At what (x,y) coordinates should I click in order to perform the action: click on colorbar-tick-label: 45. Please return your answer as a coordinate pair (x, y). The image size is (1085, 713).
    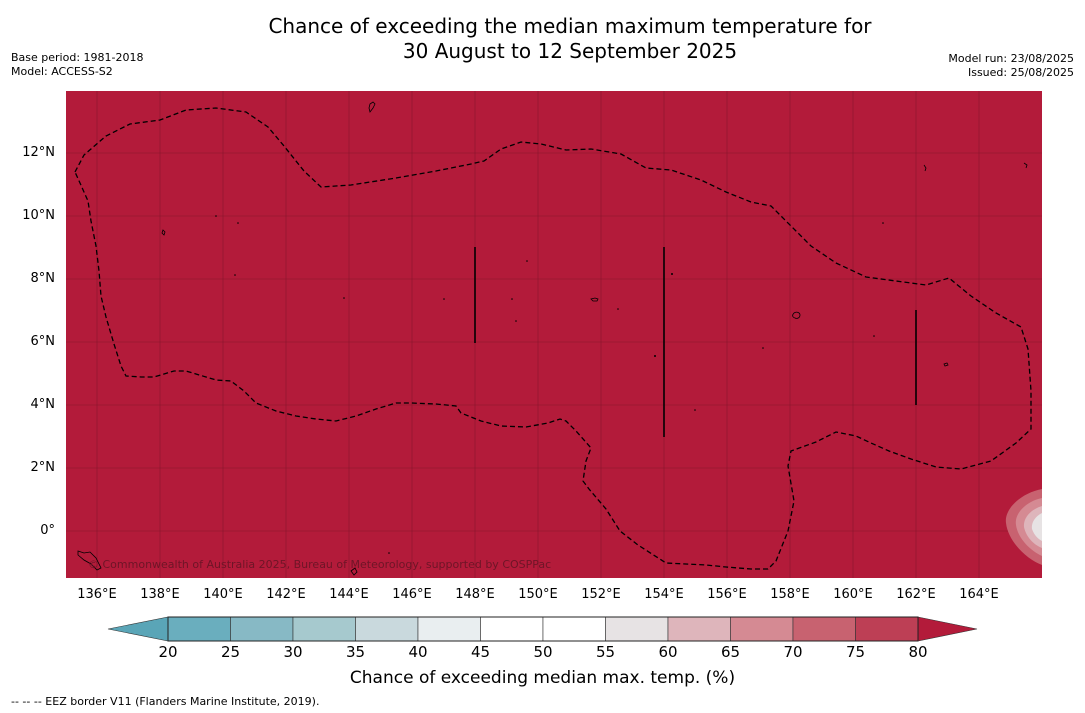
    Looking at the image, I should click on (480, 652).